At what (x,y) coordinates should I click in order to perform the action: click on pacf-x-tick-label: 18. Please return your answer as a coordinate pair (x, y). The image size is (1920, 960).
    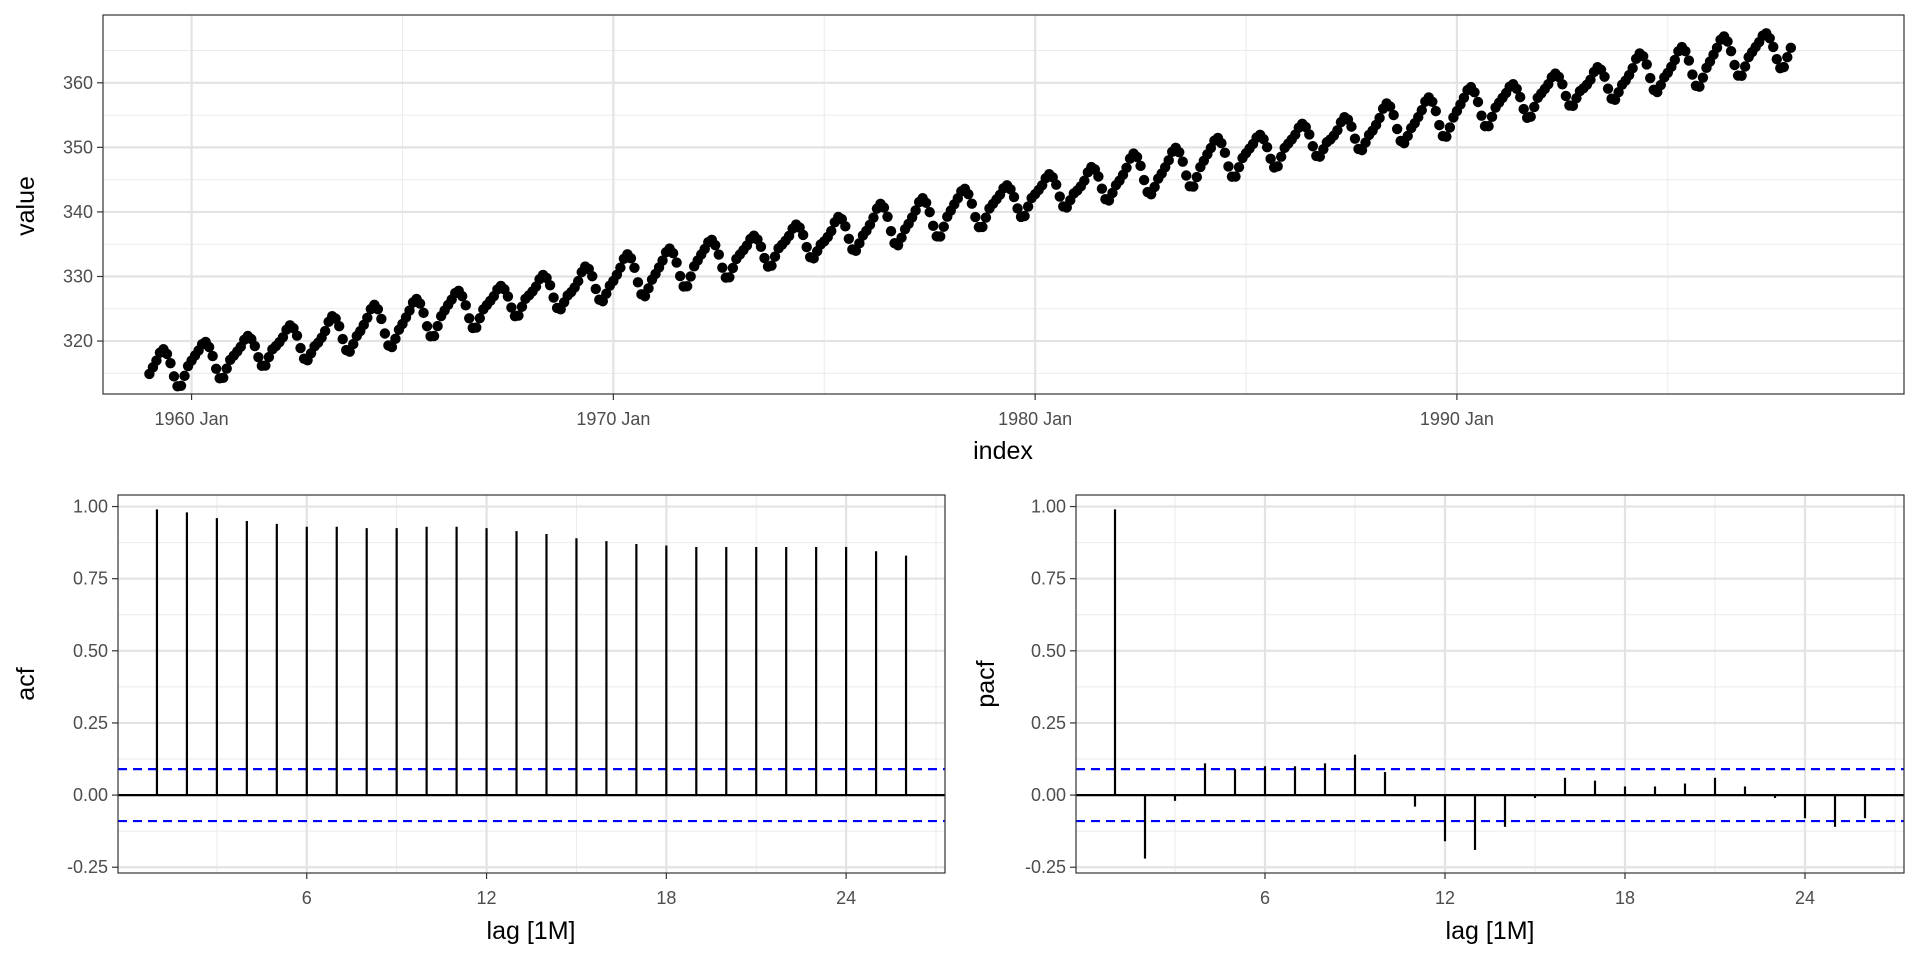
    Looking at the image, I should click on (1625, 898).